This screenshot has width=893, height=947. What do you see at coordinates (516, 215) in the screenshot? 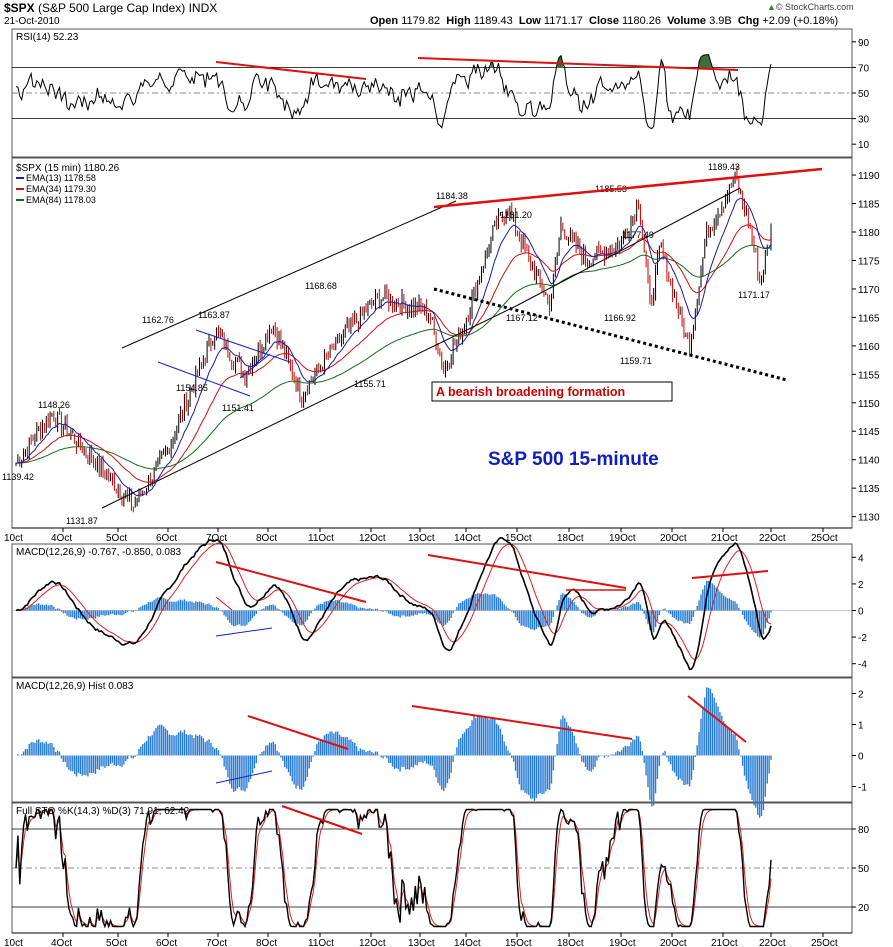
I see `price-value-label: 1181.20` at bounding box center [516, 215].